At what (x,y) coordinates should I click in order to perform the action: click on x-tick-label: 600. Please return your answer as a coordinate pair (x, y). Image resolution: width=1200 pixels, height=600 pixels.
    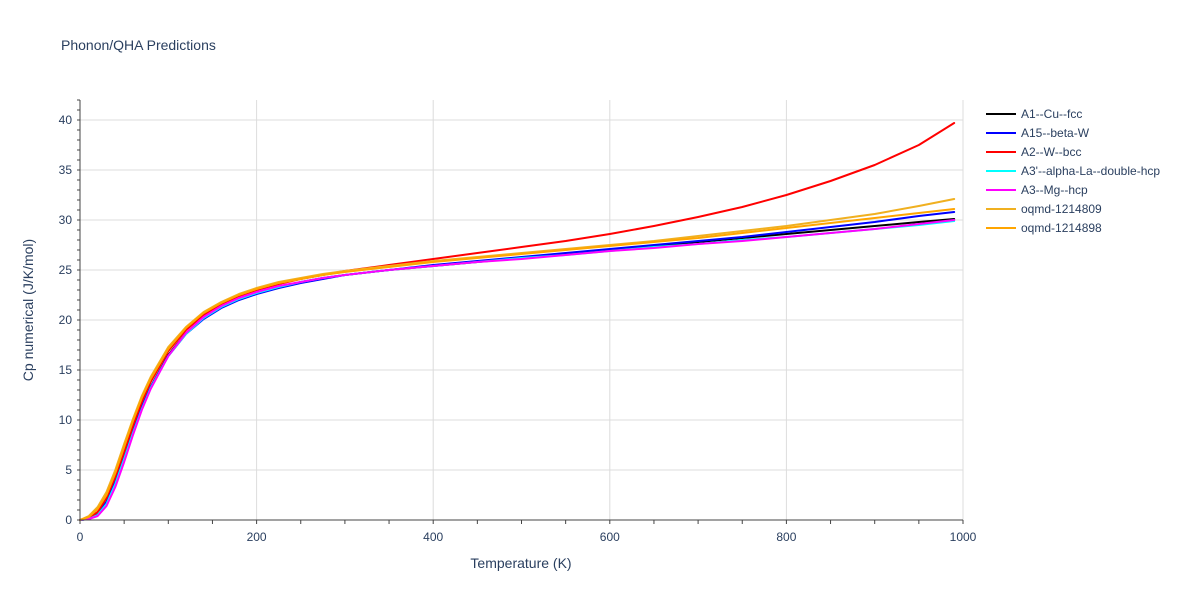
    Looking at the image, I should click on (610, 537).